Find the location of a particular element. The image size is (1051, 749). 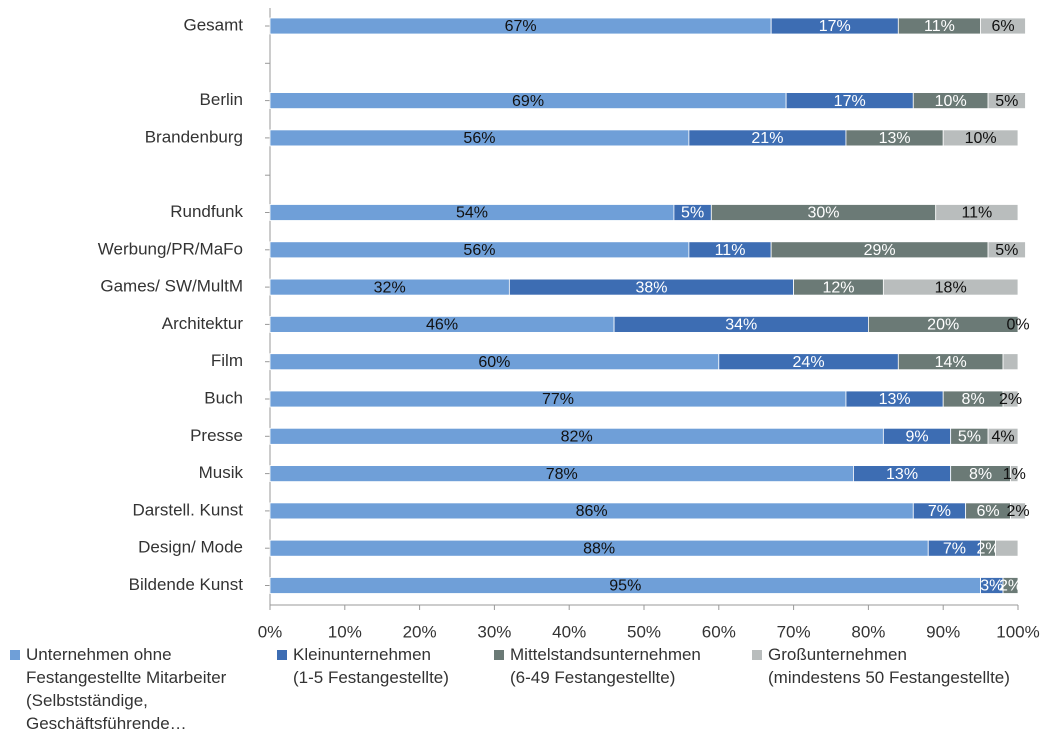

data-label: 3% is located at coordinates (991, 586).